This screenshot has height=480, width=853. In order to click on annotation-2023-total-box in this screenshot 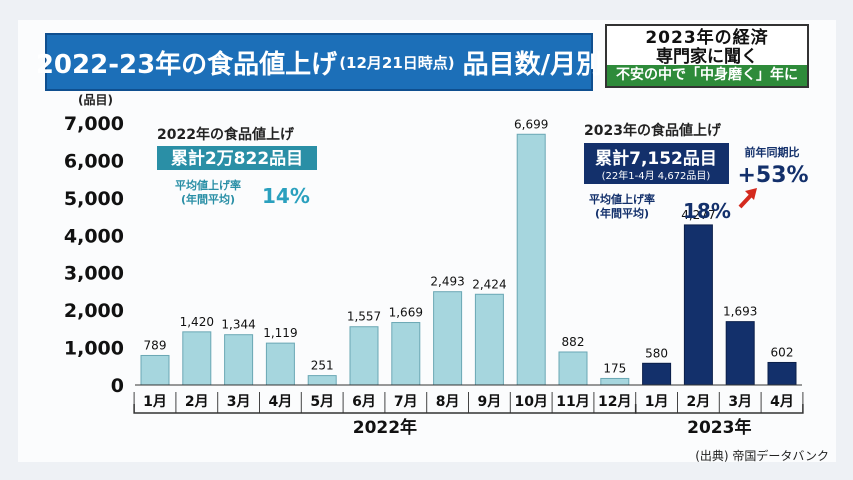, I will do `click(656, 163)`.